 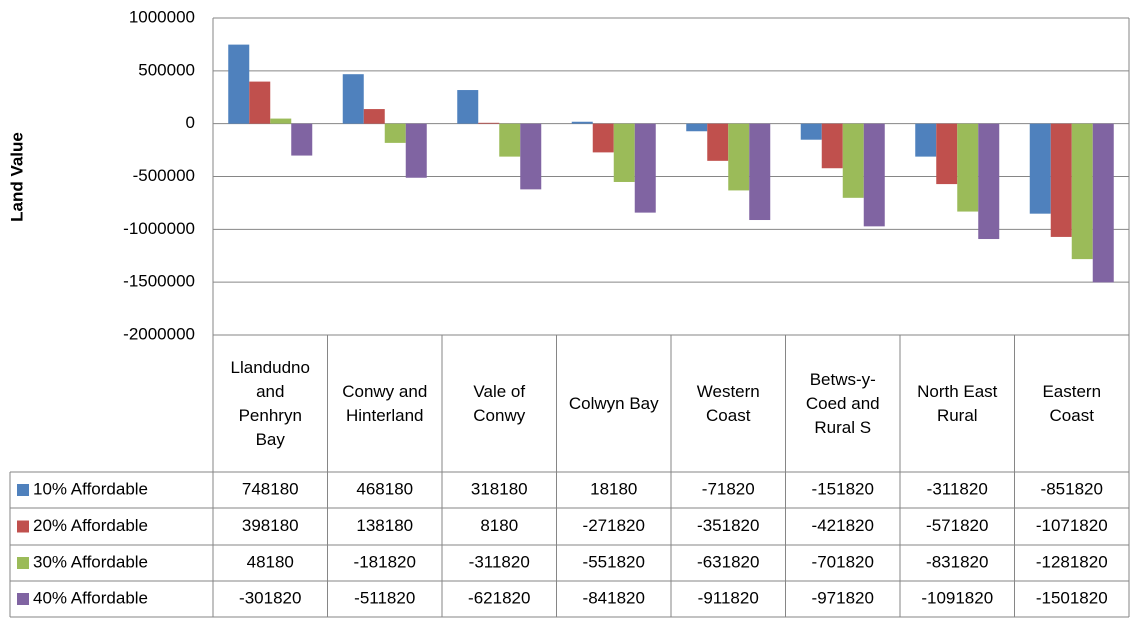 What do you see at coordinates (843, 525) in the screenshot?
I see `table-value: -421820` at bounding box center [843, 525].